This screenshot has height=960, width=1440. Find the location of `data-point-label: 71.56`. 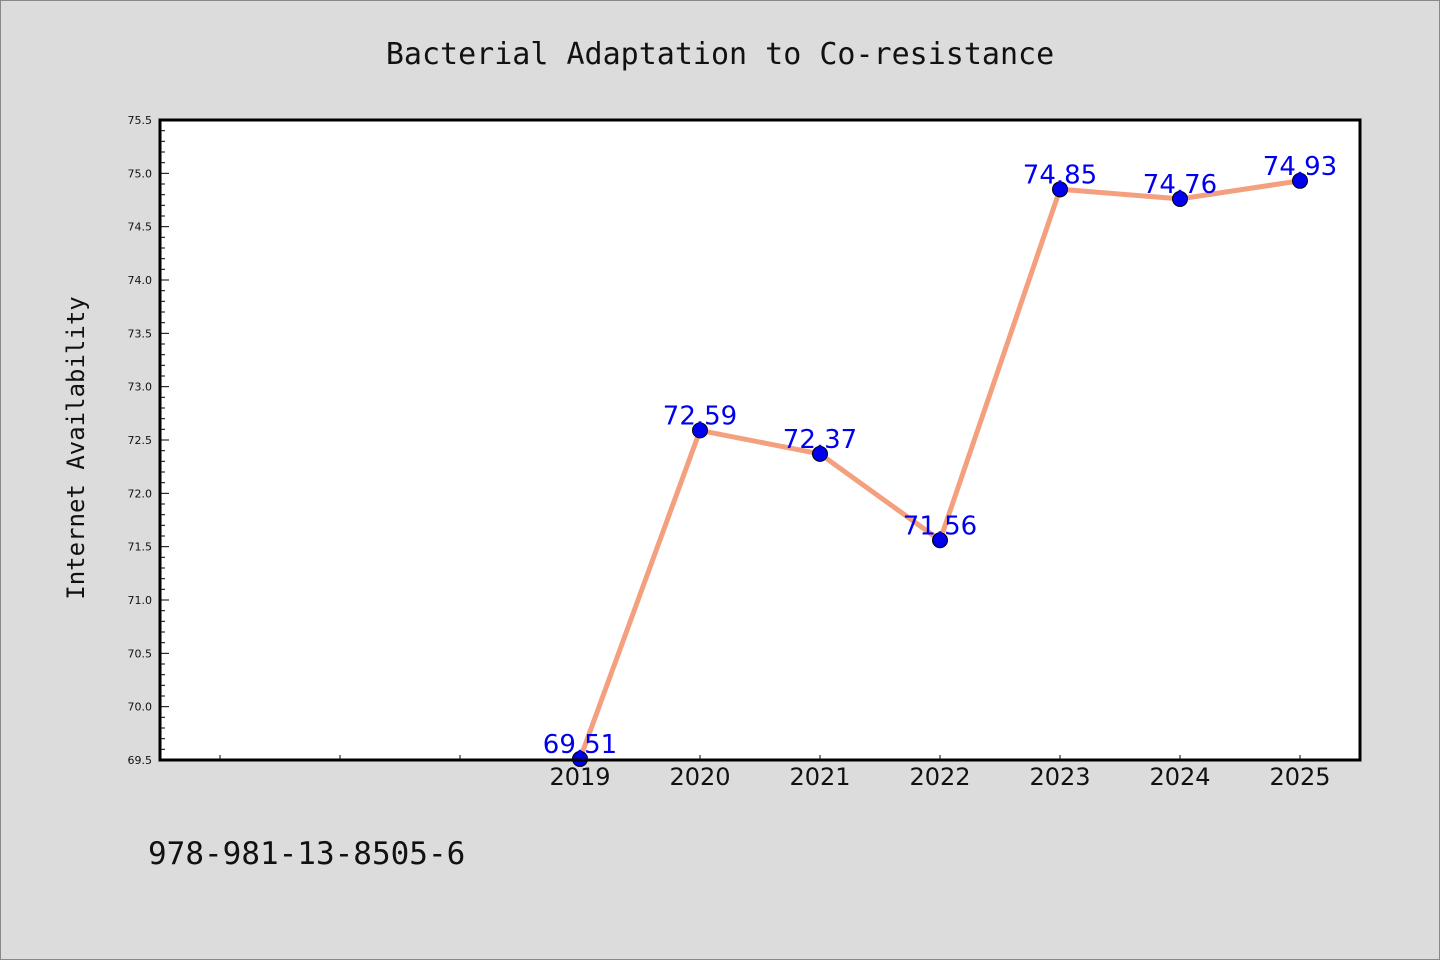

data-point-label: 71.56 is located at coordinates (940, 526).